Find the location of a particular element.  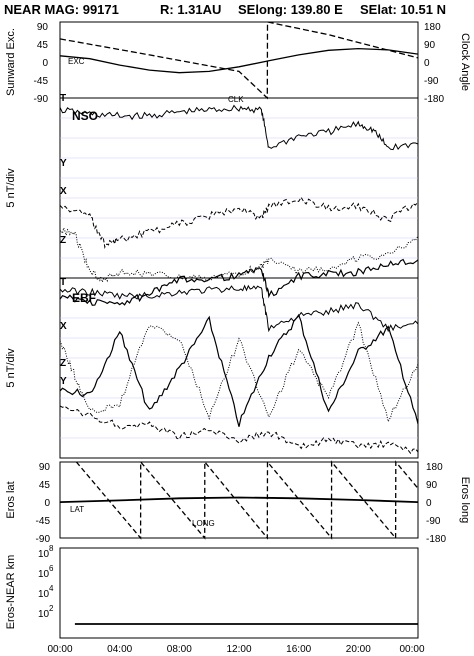

panel1-annotation-exc: EXC is located at coordinates (76, 61).